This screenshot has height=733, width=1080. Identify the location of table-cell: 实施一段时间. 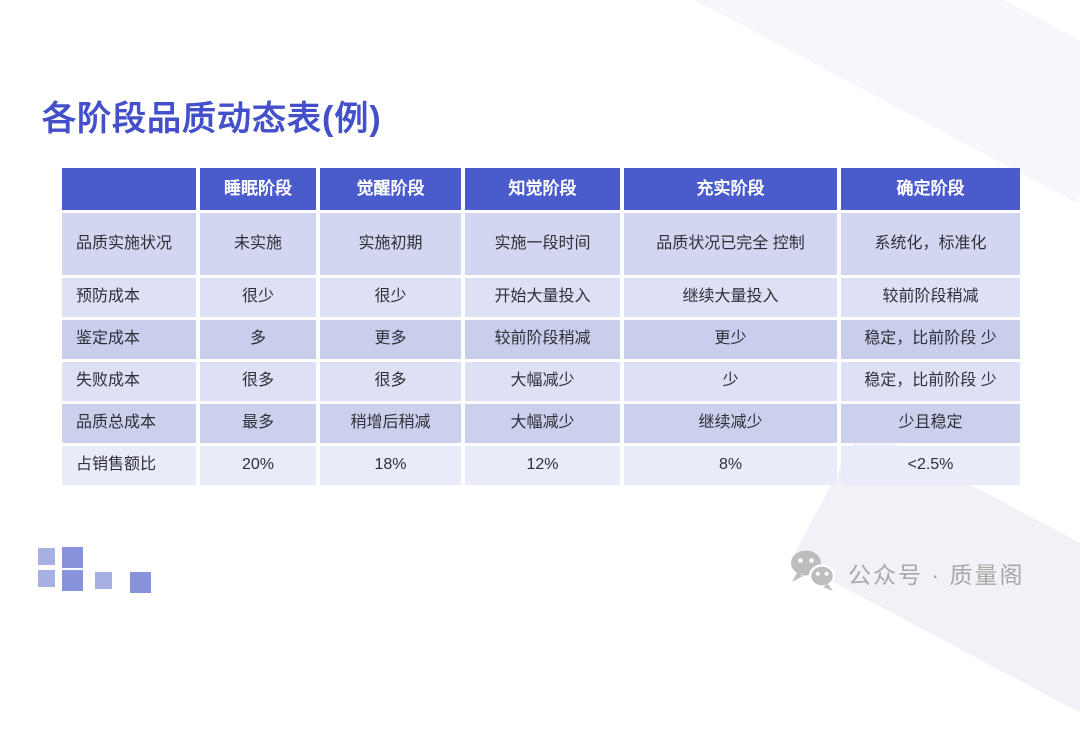
(542, 244).